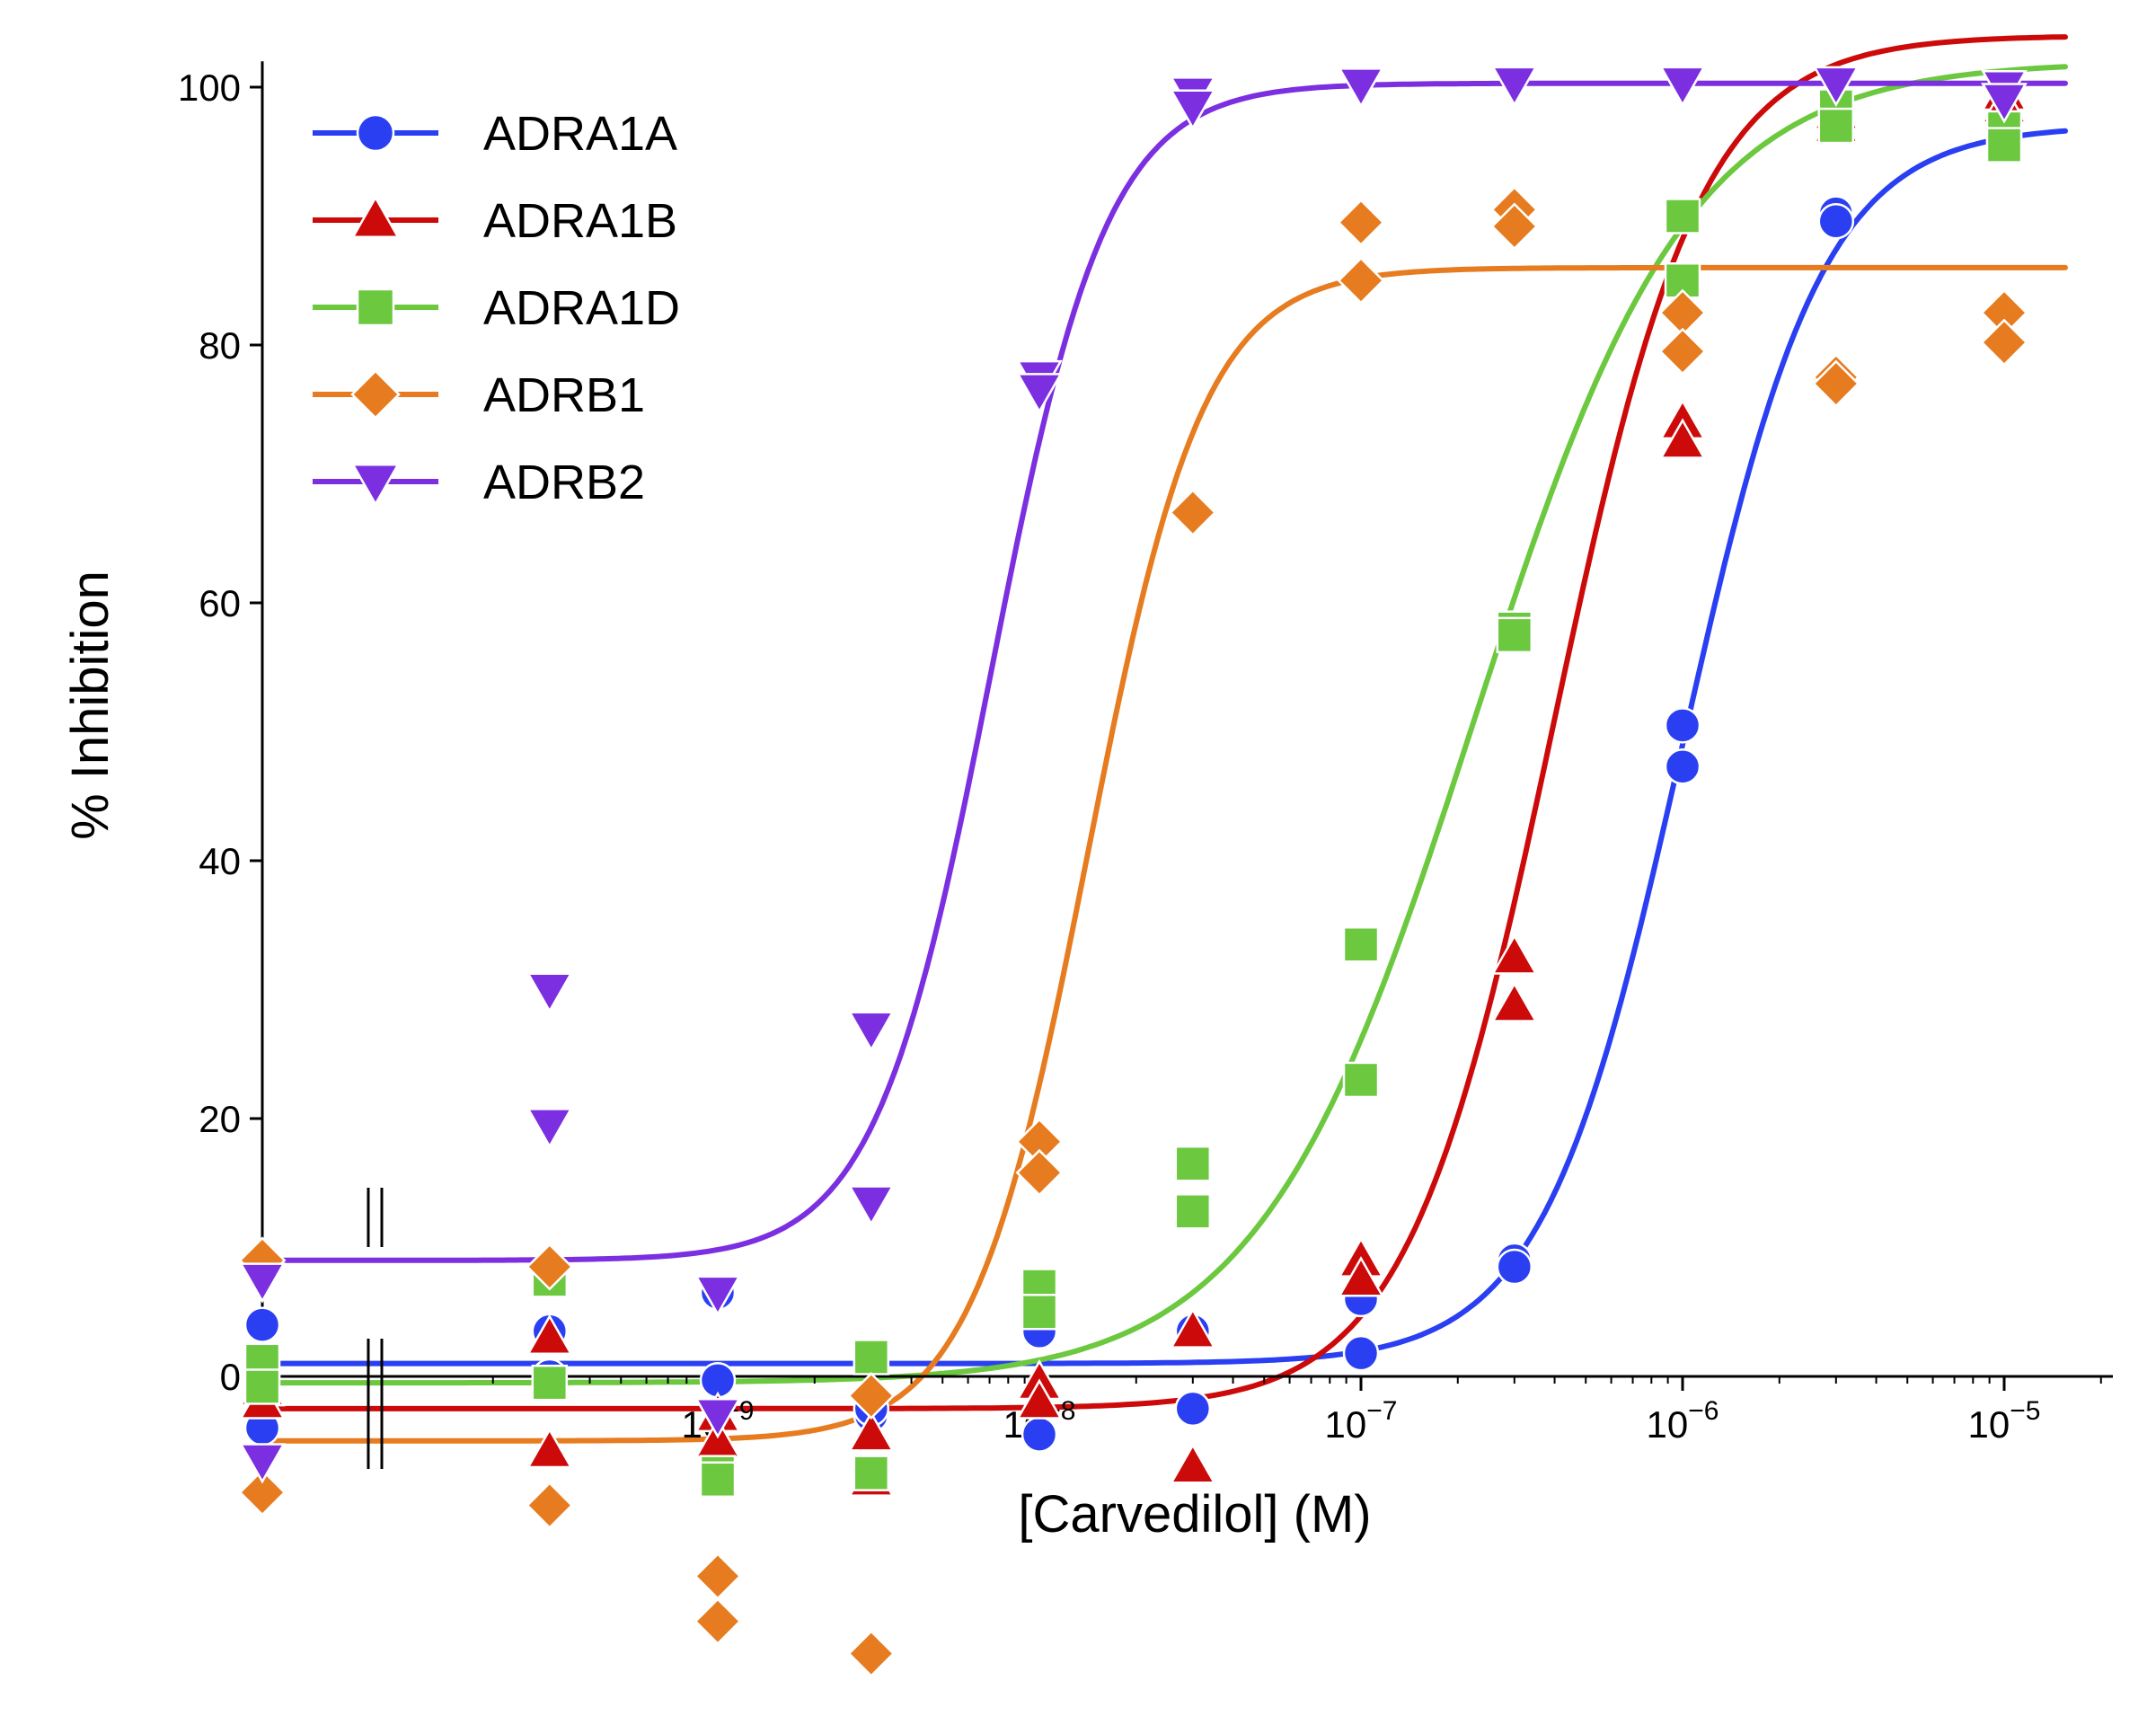 The width and height of the screenshot is (2156, 1725). Describe the element at coordinates (220, 345) in the screenshot. I see `y-tick-label: 80` at that location.